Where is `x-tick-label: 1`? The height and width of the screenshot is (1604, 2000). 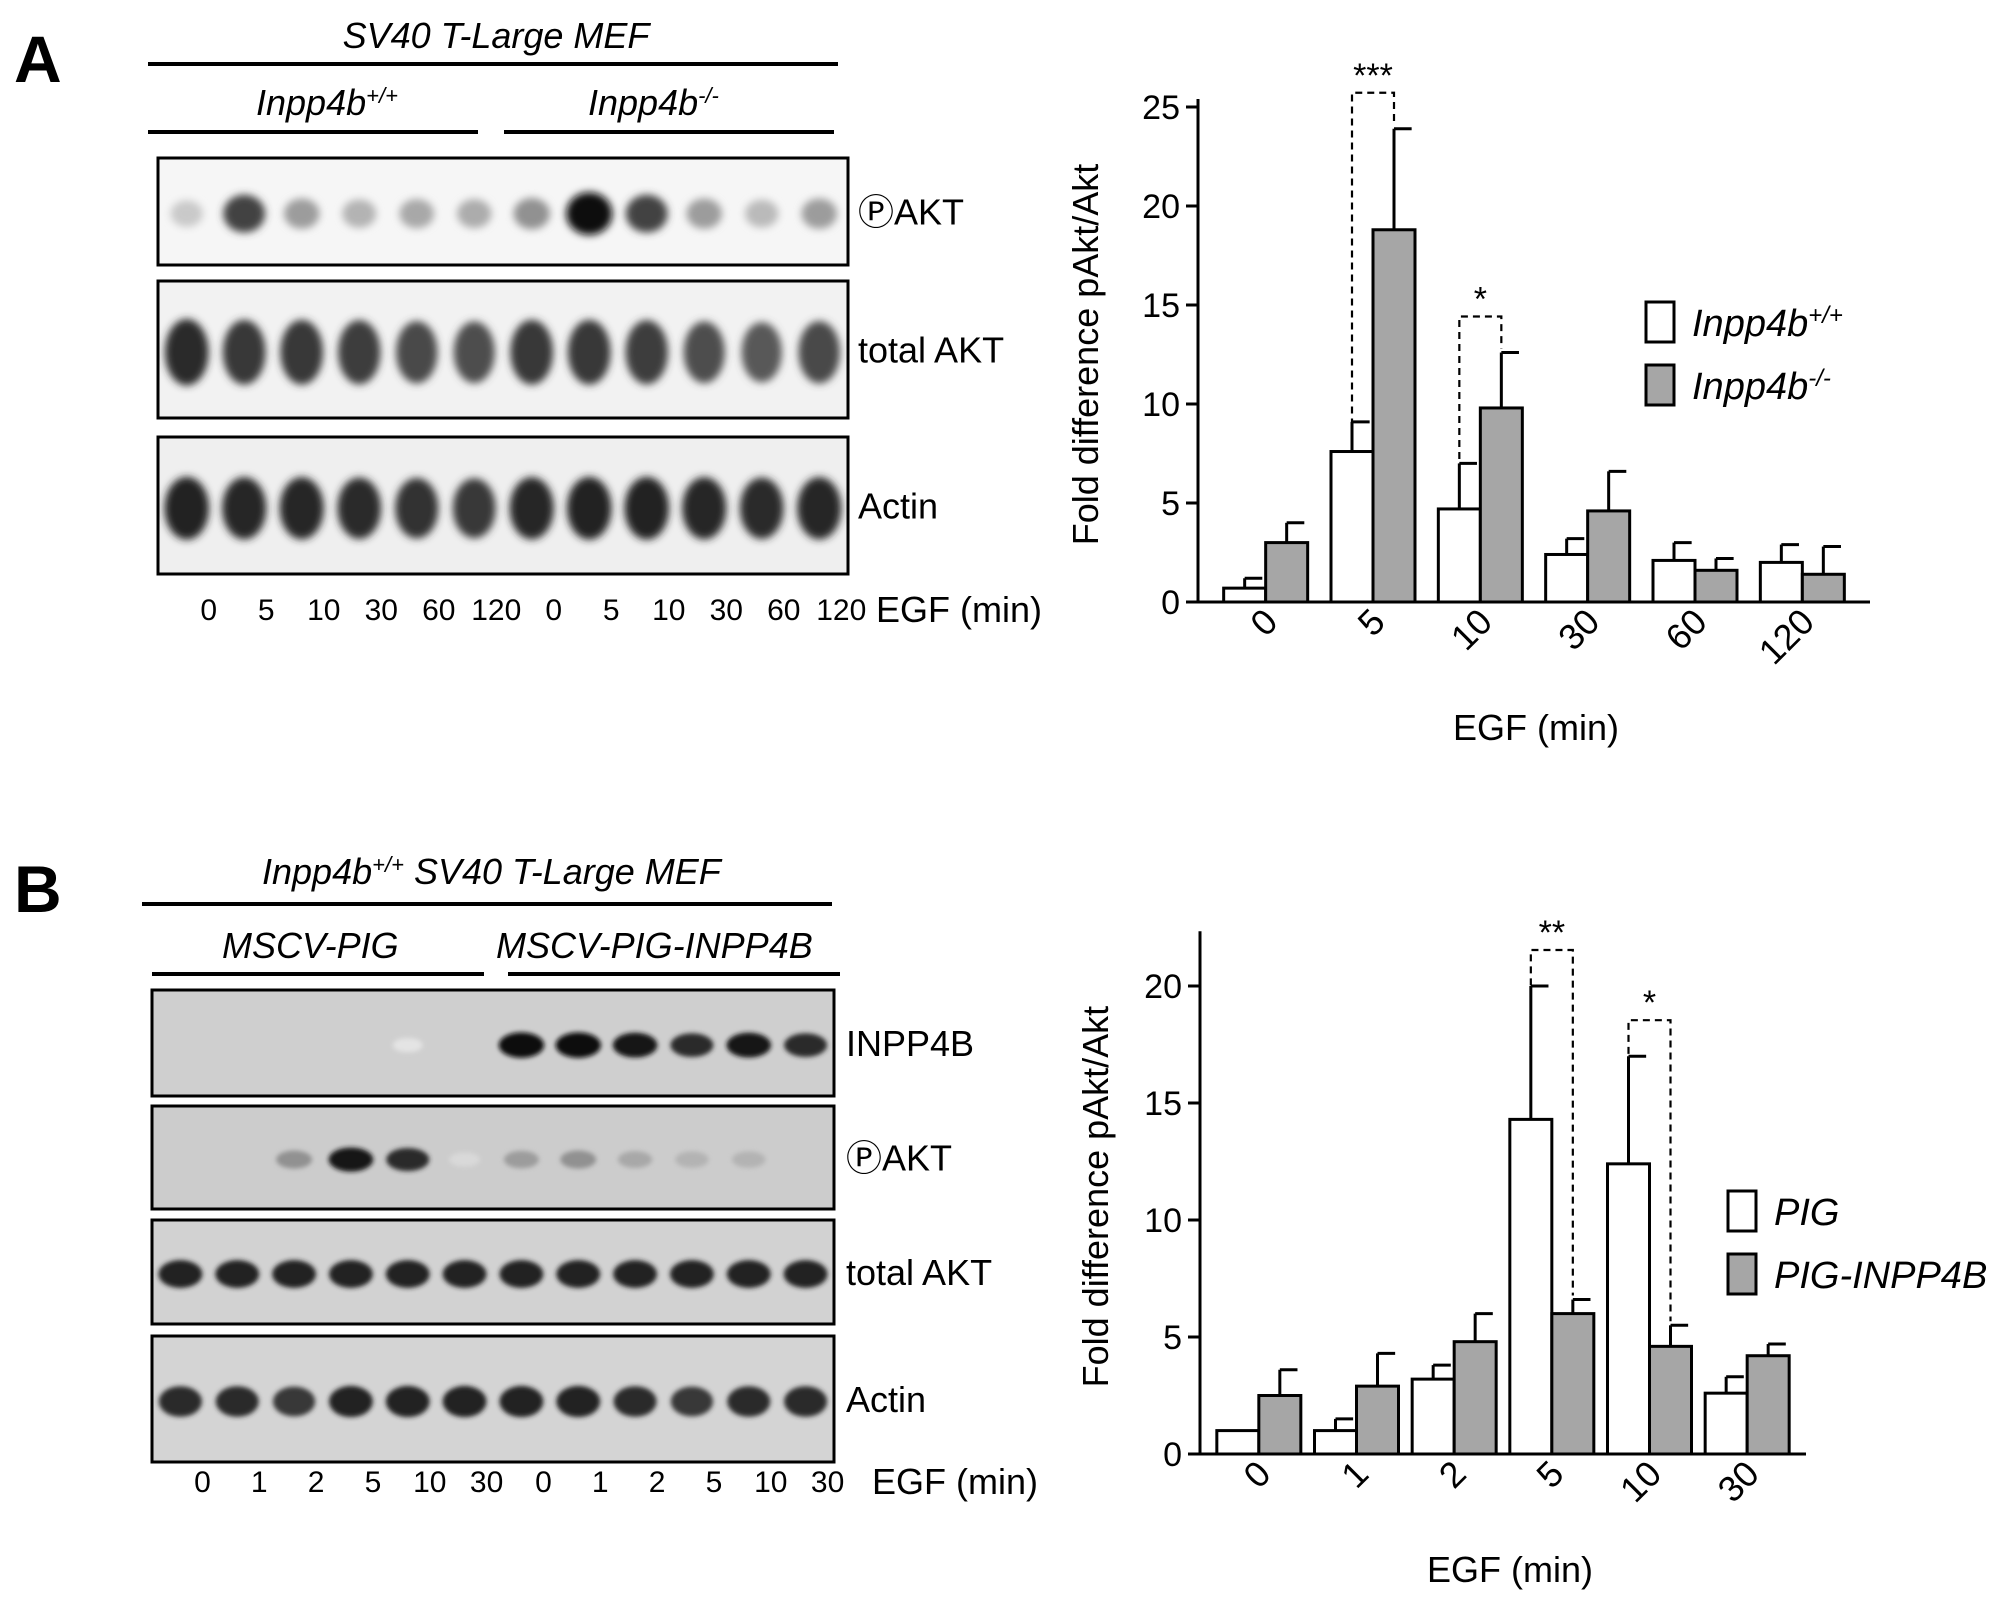
x-tick-label: 1 is located at coordinates (1354, 1474).